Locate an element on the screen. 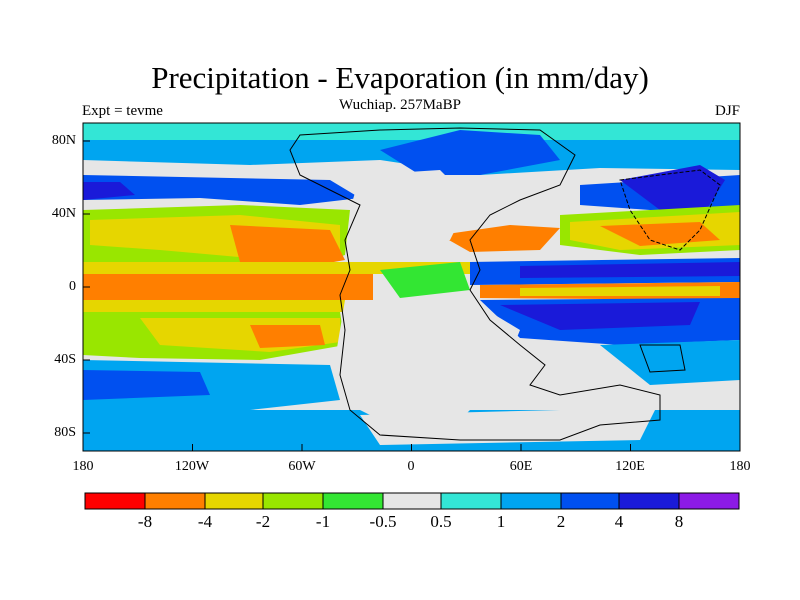 The height and width of the screenshot is (600, 800). south-pacific-core is located at coordinates (287, 336).